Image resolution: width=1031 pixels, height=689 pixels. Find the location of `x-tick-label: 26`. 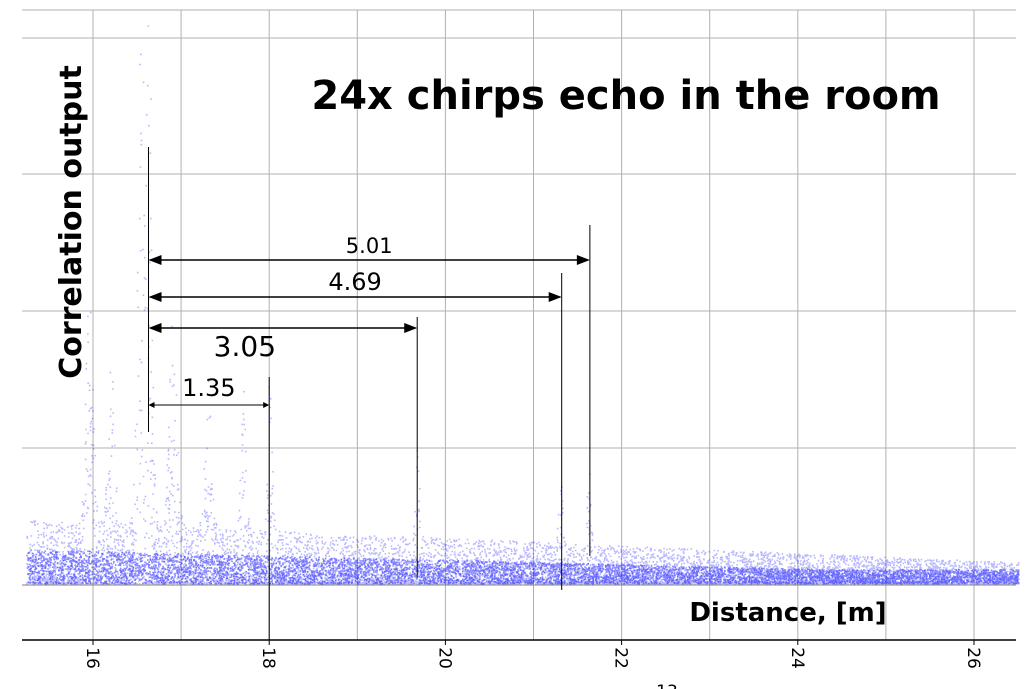

x-tick-label: 26 is located at coordinates (973, 658).